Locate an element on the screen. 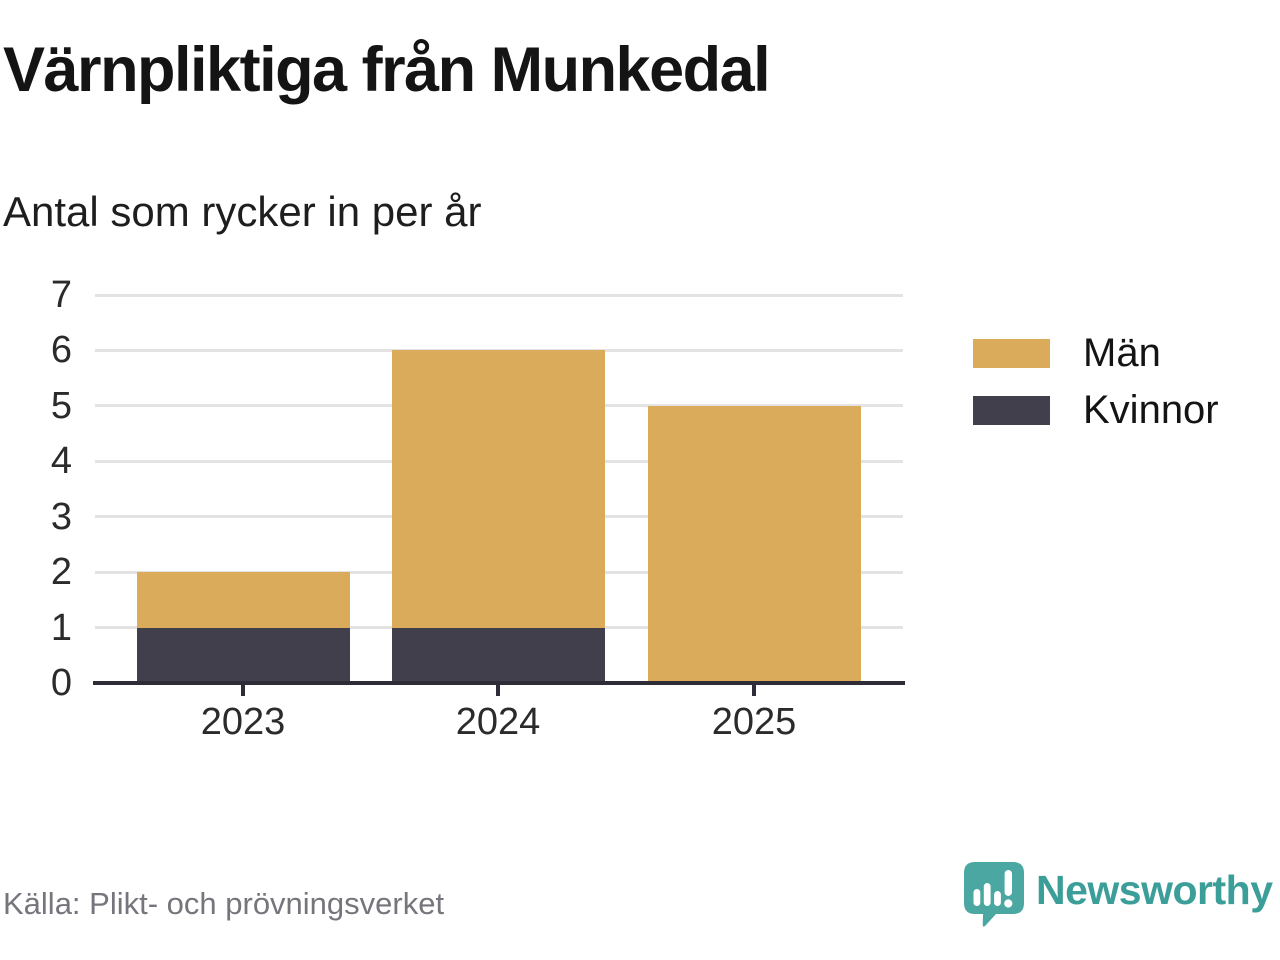  source-text: Källa: Plikt- och prövningsverket is located at coordinates (224, 903).